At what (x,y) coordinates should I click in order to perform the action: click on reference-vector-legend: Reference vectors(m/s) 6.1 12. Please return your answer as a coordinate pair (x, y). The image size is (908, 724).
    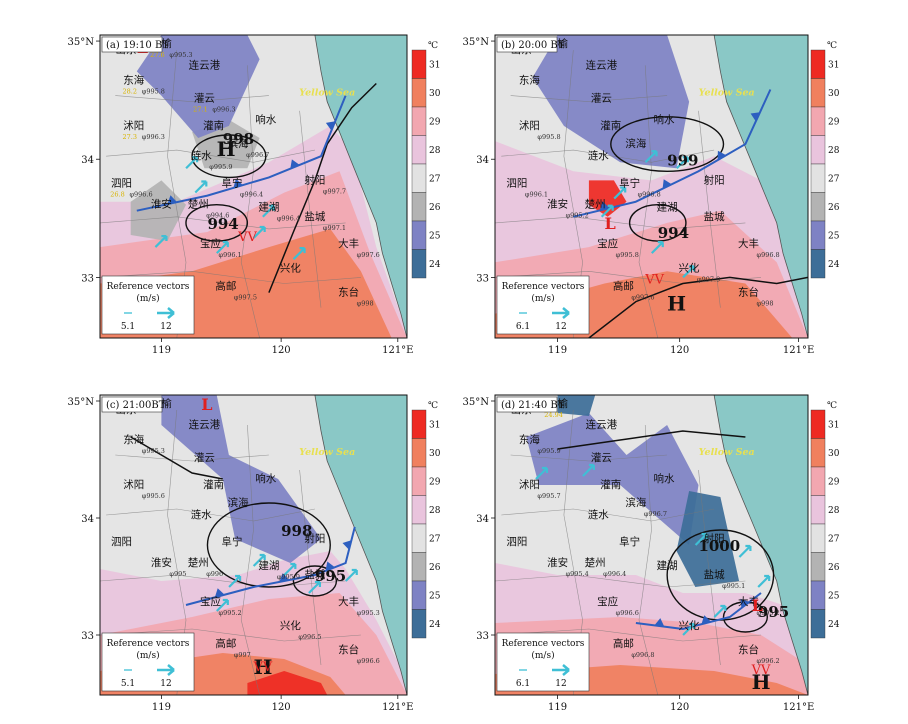
    Looking at the image, I should click on (543, 305).